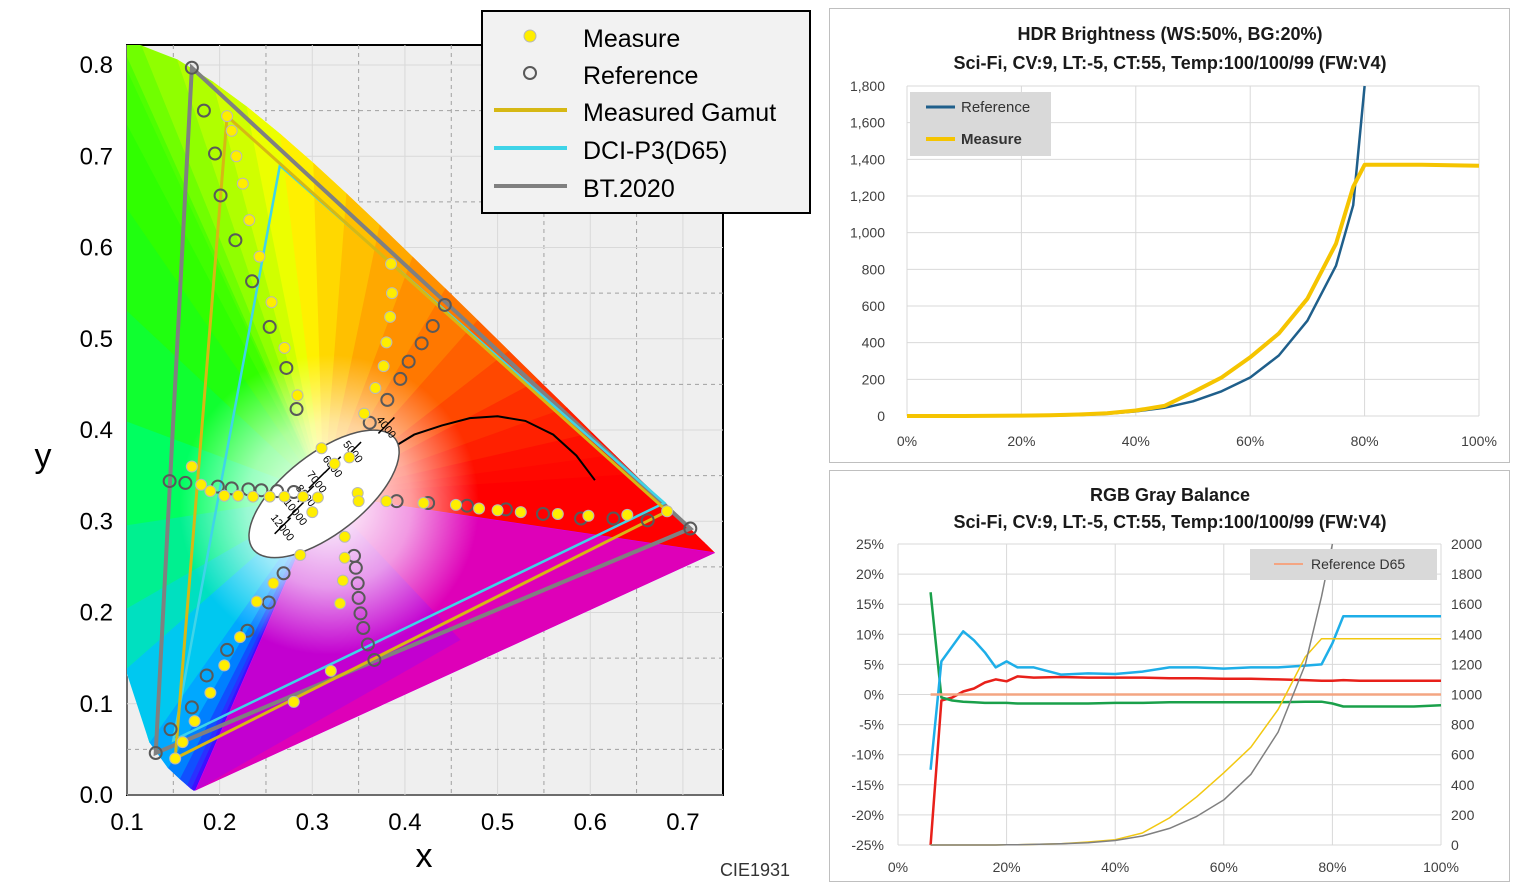 This screenshot has width=1518, height=894. I want to click on cie-legend-label: Measure, so click(631, 39).